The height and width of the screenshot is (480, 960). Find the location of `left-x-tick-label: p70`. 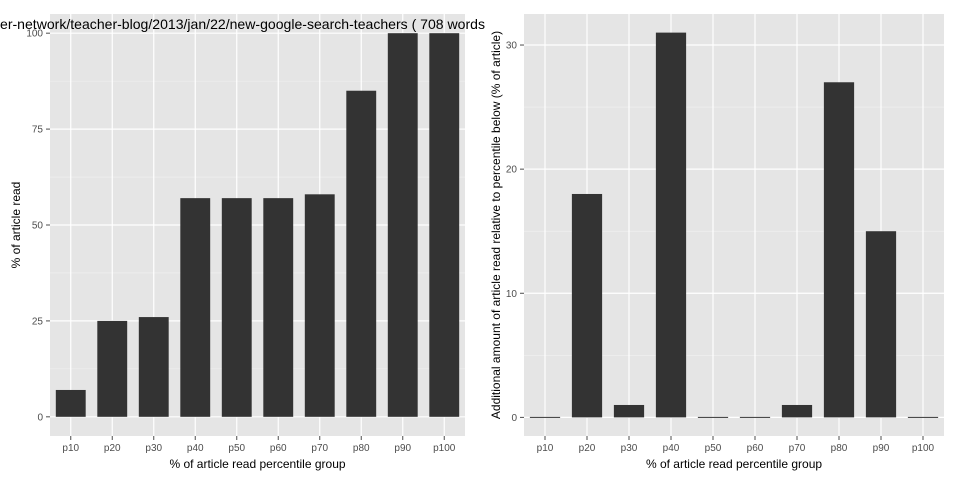

left-x-tick-label: p70 is located at coordinates (319, 448).